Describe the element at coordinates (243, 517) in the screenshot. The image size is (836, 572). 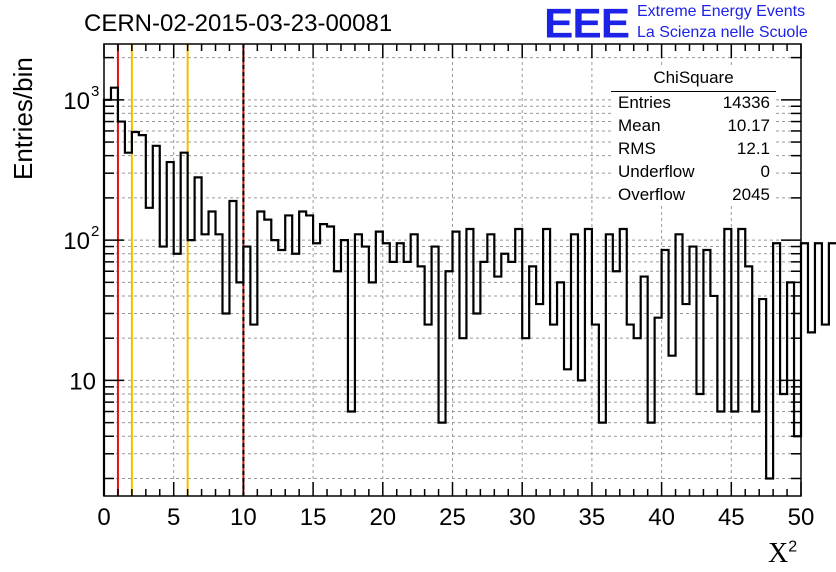
I see `x-tick-label: 10` at that location.